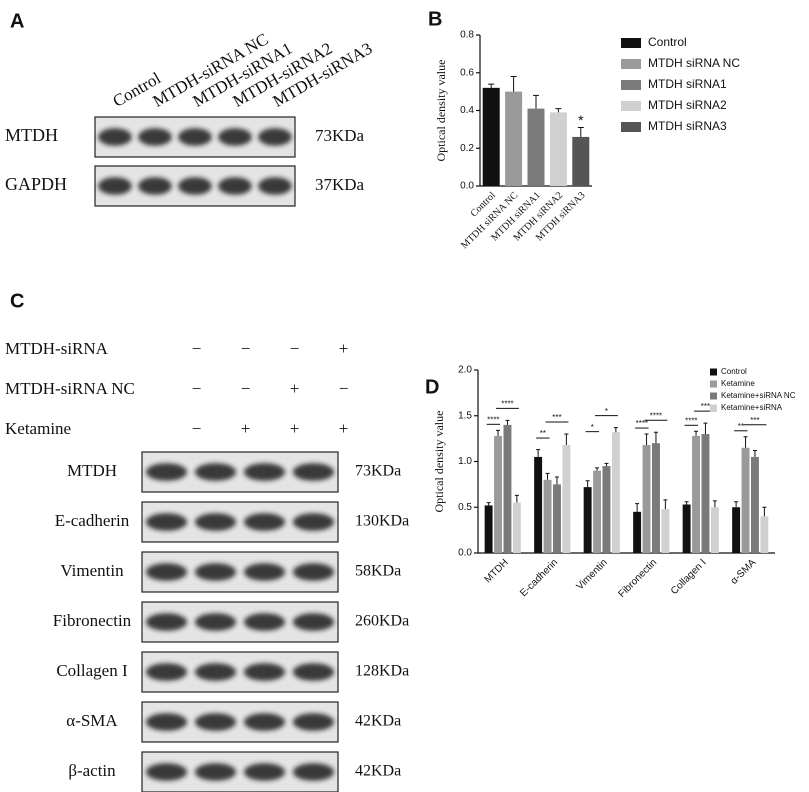 The image size is (809, 792). I want to click on significance-label: **, so click(543, 433).